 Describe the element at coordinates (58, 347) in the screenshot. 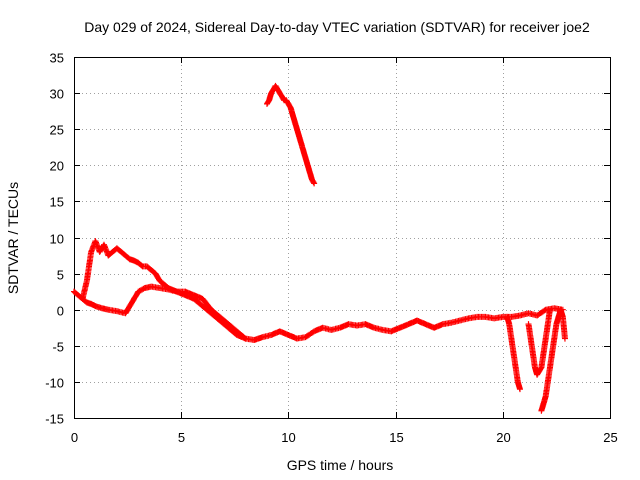

I see `y-tick-label: -5` at that location.